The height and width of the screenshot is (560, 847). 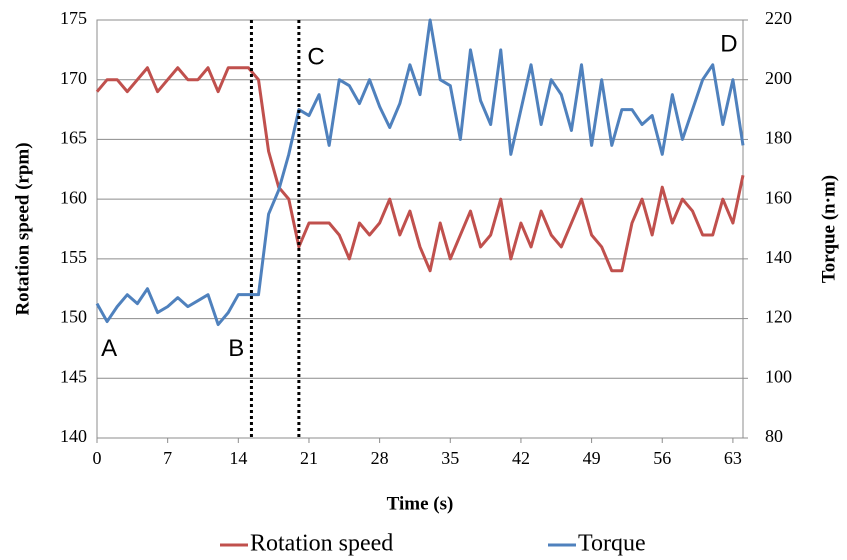 What do you see at coordinates (612, 544) in the screenshot?
I see `legend-label: Torque` at bounding box center [612, 544].